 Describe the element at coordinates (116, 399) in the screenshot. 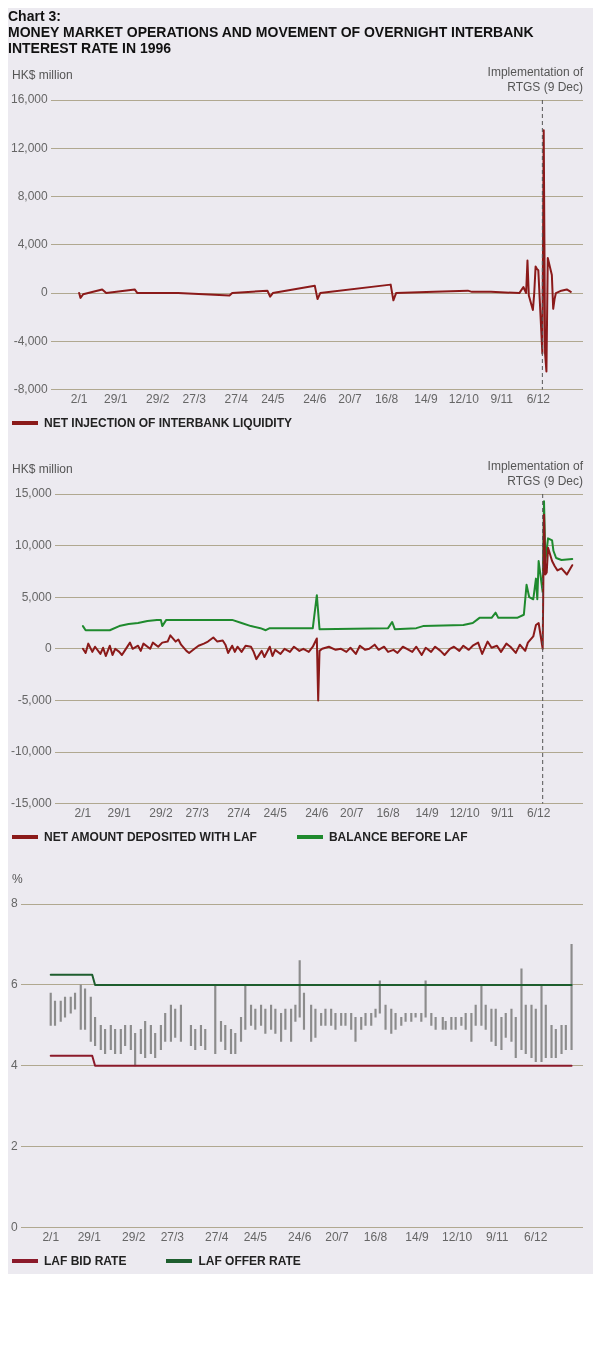

I see `x-tick-label: 29/1` at that location.